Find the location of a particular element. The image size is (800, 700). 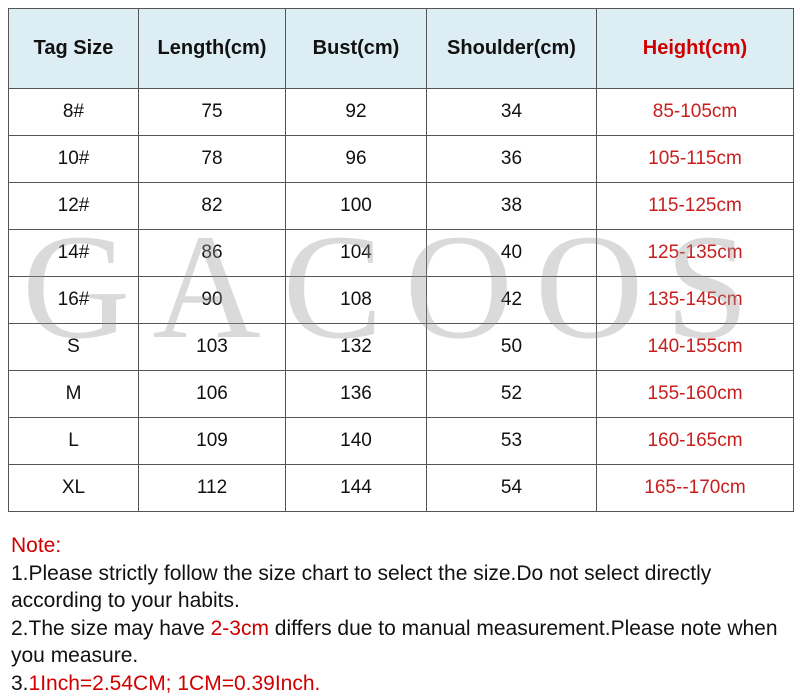

cell-length: 75 is located at coordinates (212, 112).